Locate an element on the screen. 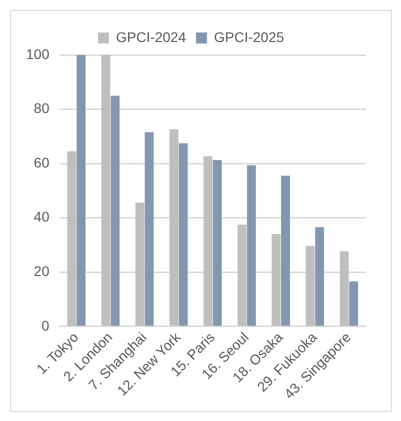 Image resolution: width=401 pixels, height=421 pixels. y-tick-label: 100 is located at coordinates (38, 54).